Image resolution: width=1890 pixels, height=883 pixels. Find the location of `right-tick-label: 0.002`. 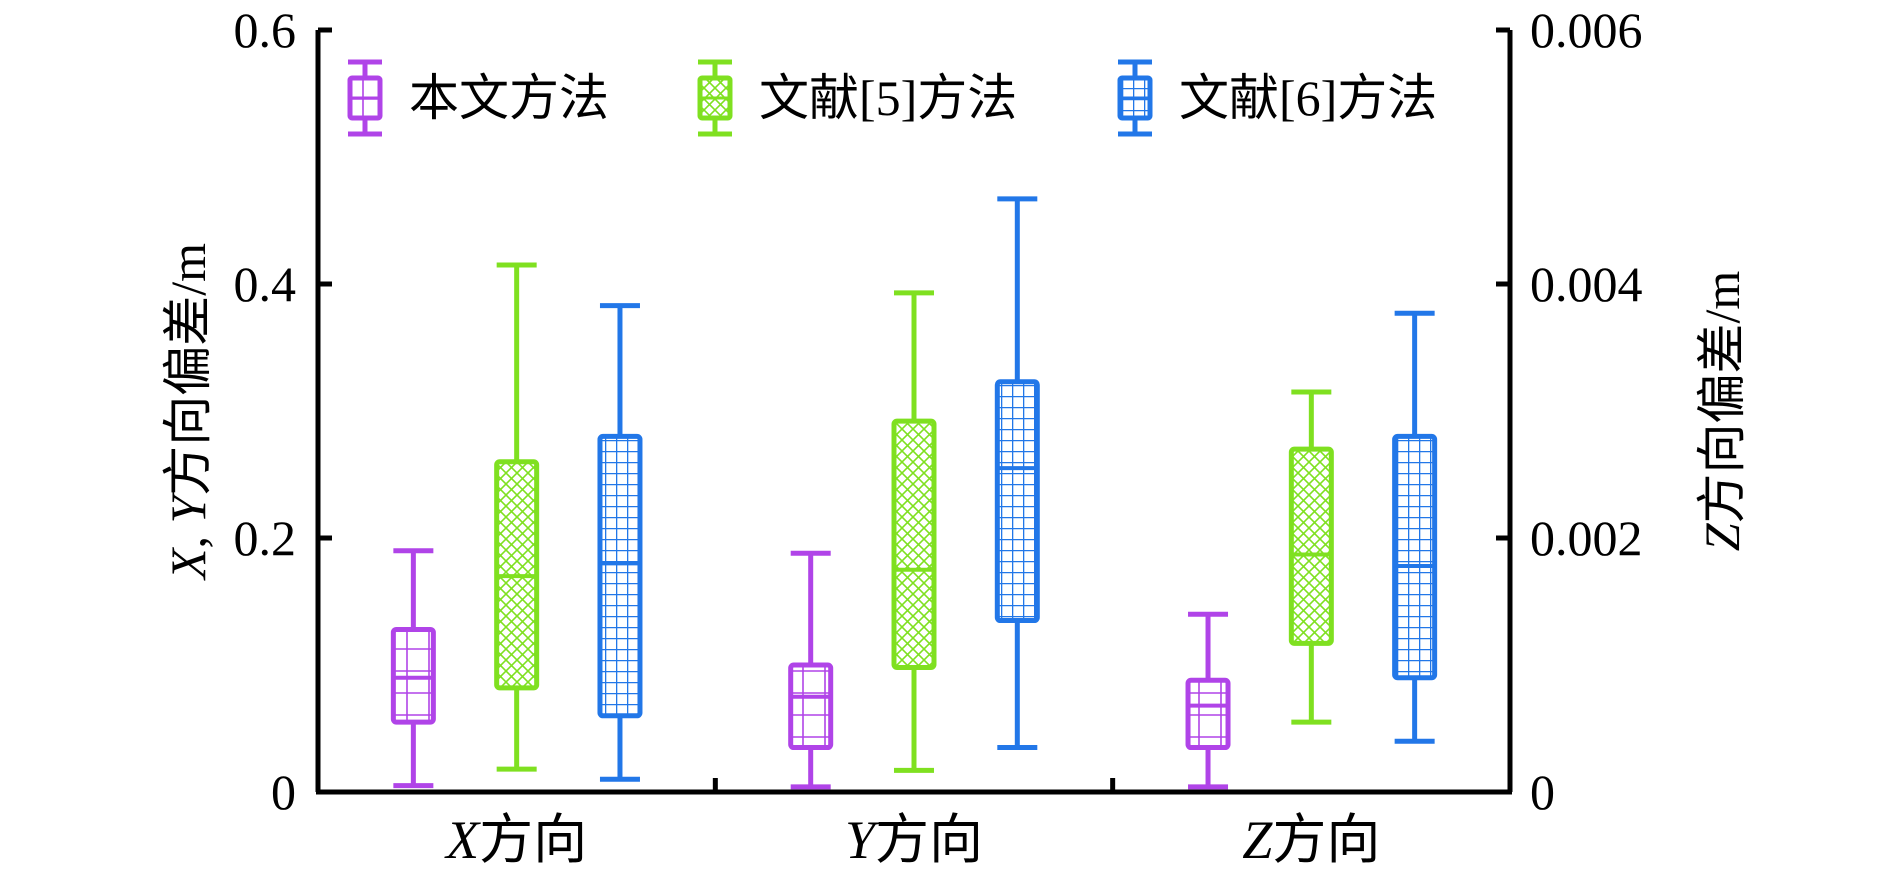

right-tick-label: 0.002 is located at coordinates (1586, 538).